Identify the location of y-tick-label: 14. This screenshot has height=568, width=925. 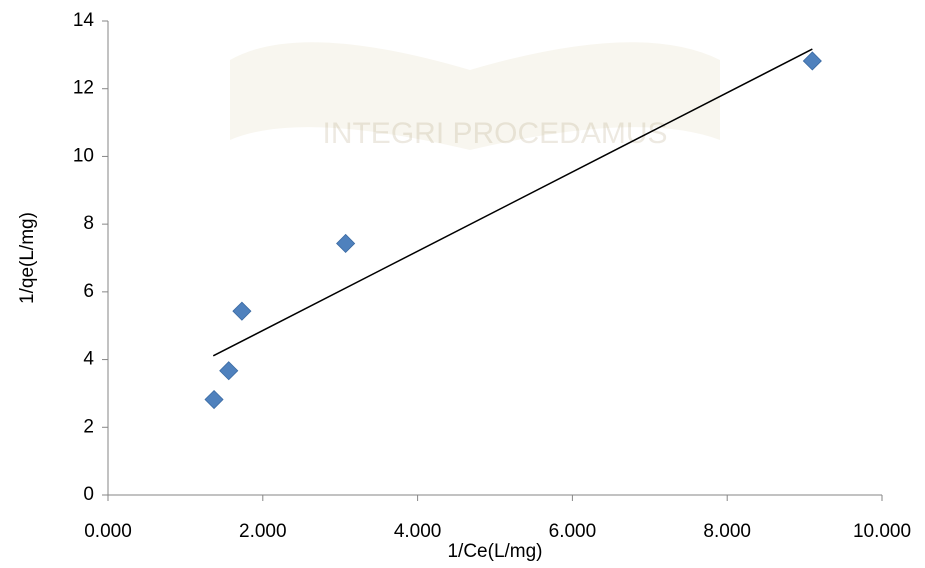
(84, 20).